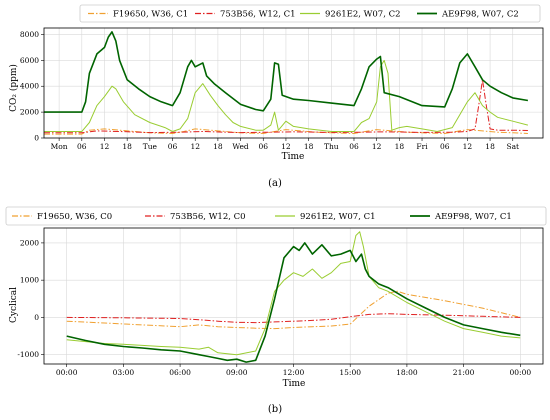 Image resolution: width=550 pixels, height=420 pixels. Describe the element at coordinates (293, 157) in the screenshot. I see `panel-a-xlabel: Time` at that location.